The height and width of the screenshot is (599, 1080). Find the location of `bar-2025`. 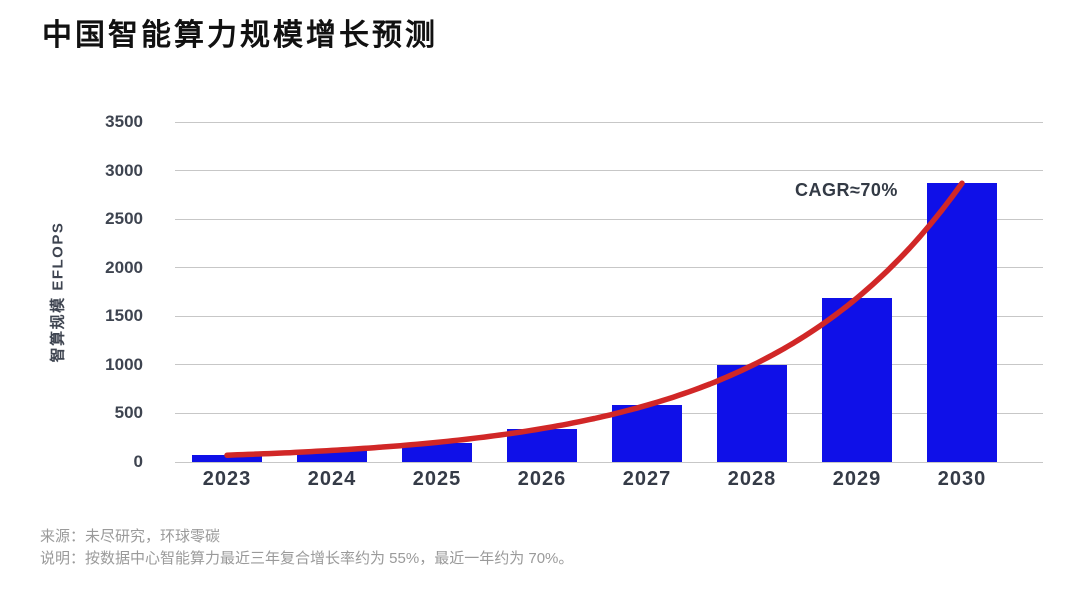

bar-2025 is located at coordinates (437, 452).